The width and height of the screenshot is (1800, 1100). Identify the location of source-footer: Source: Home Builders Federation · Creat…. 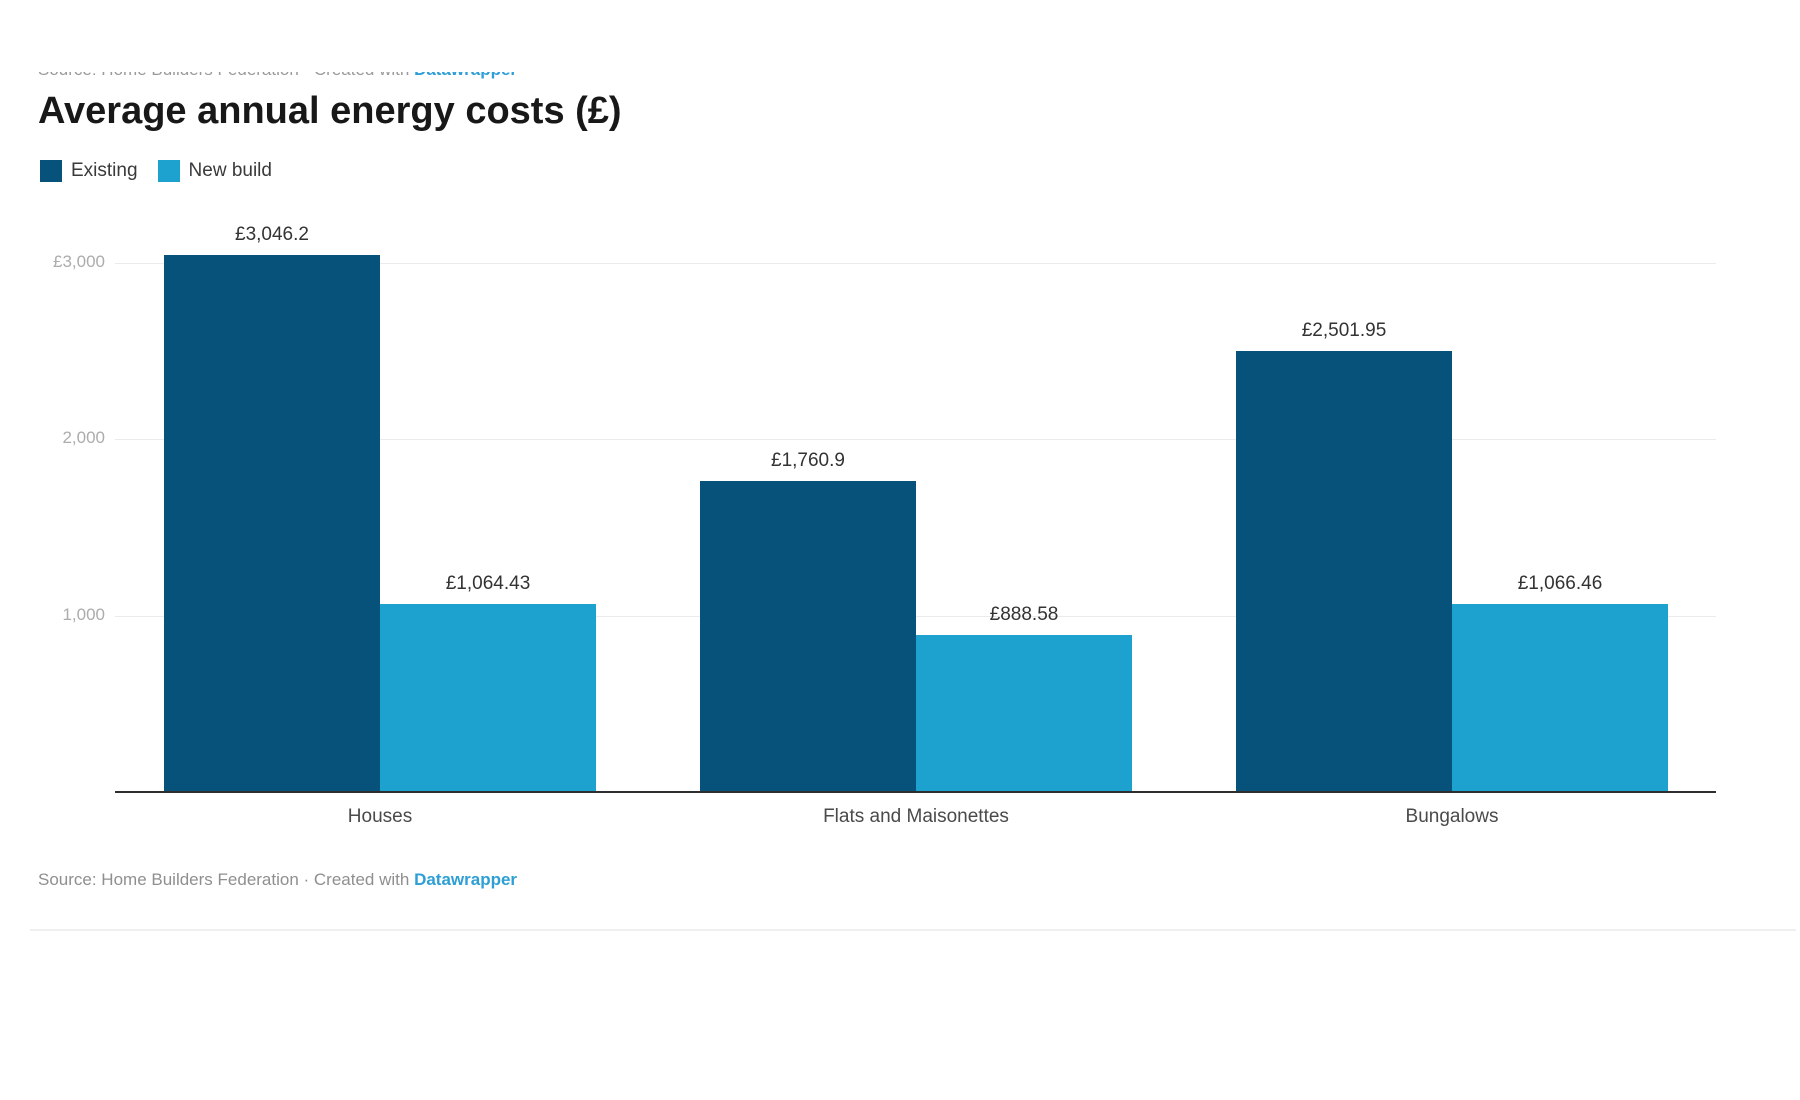
(277, 880).